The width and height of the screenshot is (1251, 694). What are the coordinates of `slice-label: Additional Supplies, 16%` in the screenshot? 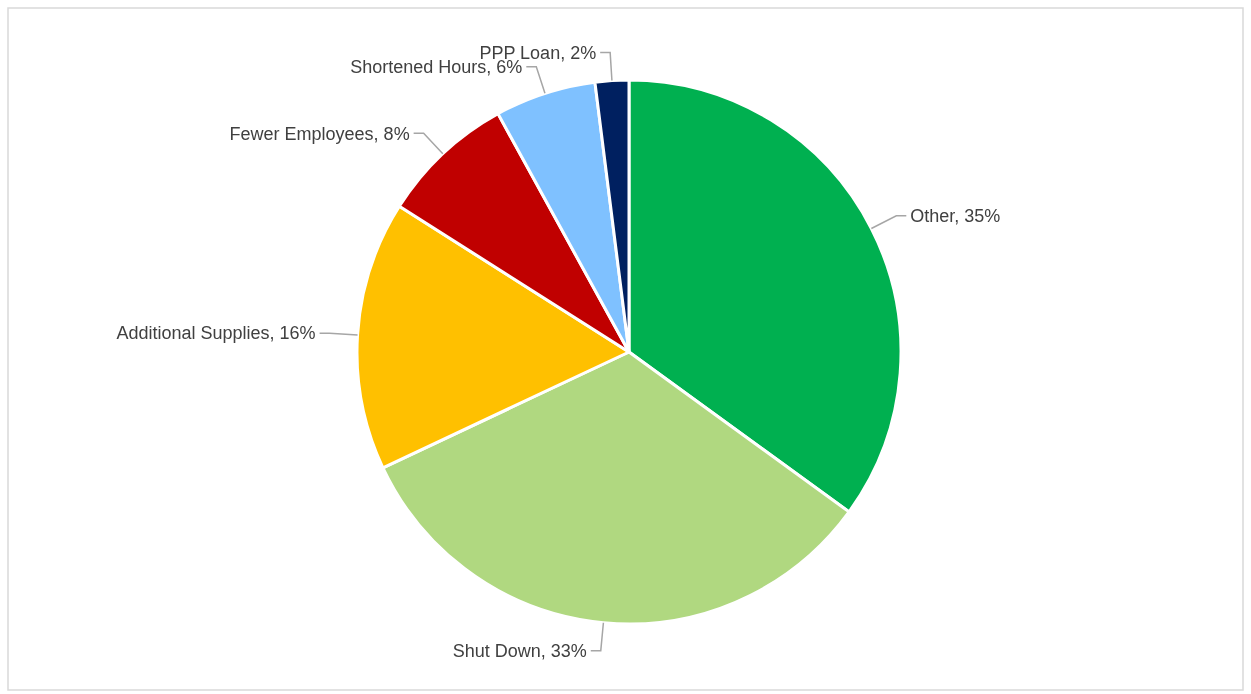 It's located at (216, 333).